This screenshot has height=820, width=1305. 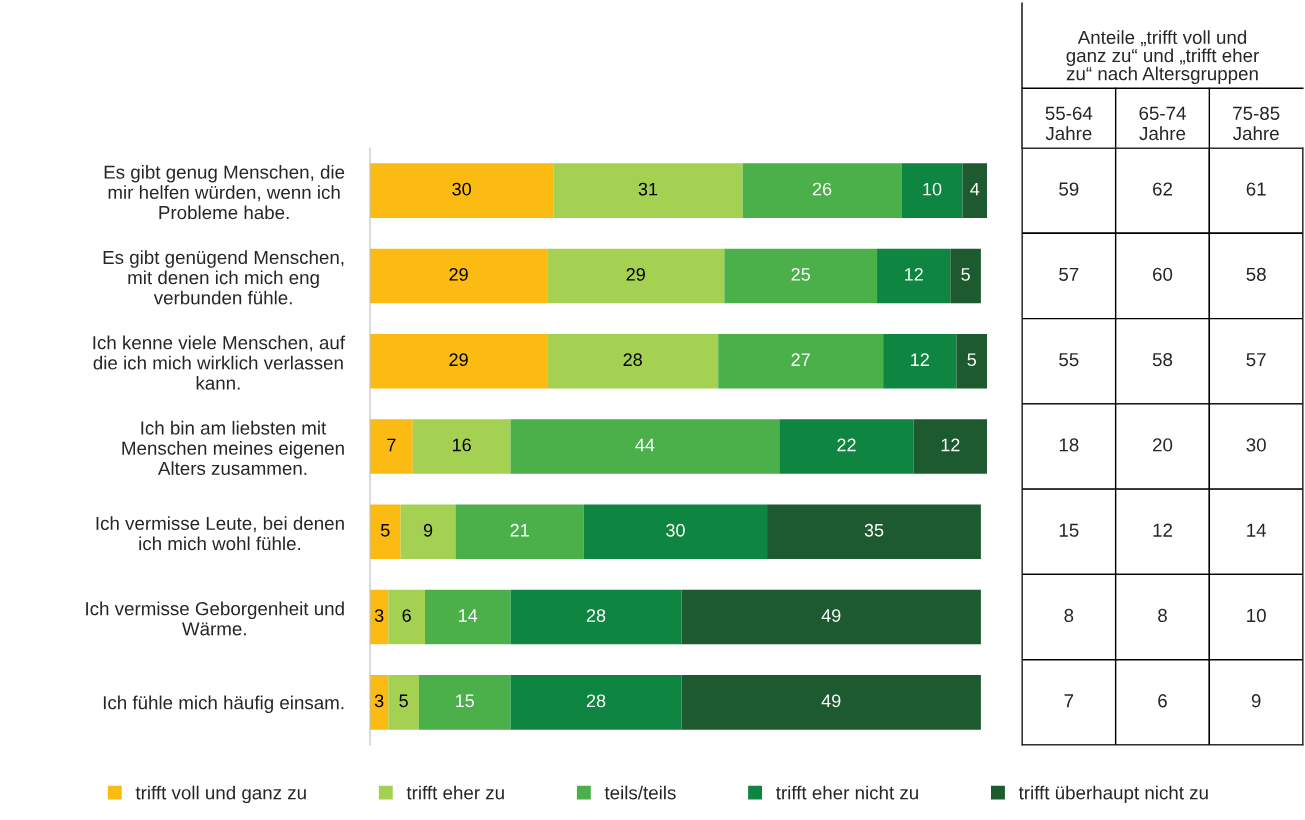 I want to click on y-tick-label: Ich vermisse Leute, bei denen ich mich wohl fühle., so click(x=220, y=533).